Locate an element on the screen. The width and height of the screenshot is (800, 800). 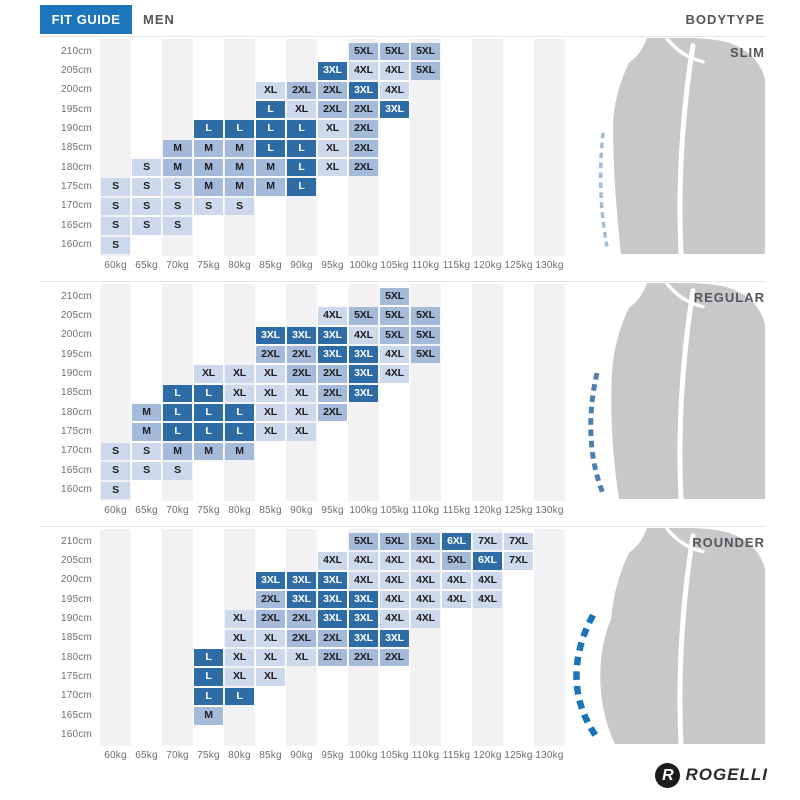
bodytype-label-slim: SLIM is located at coordinates (747, 52).